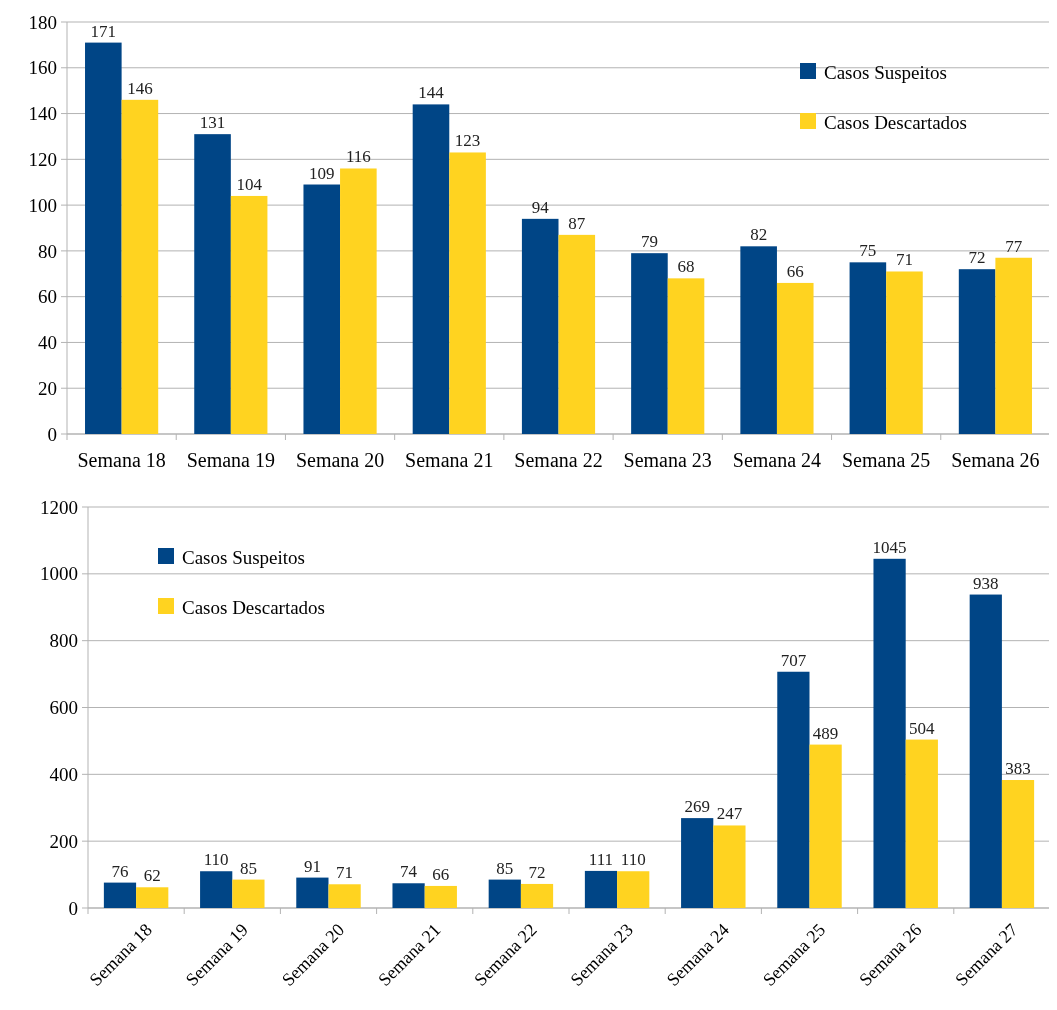 The width and height of the screenshot is (1057, 1010). I want to click on data-label: 94, so click(540, 207).